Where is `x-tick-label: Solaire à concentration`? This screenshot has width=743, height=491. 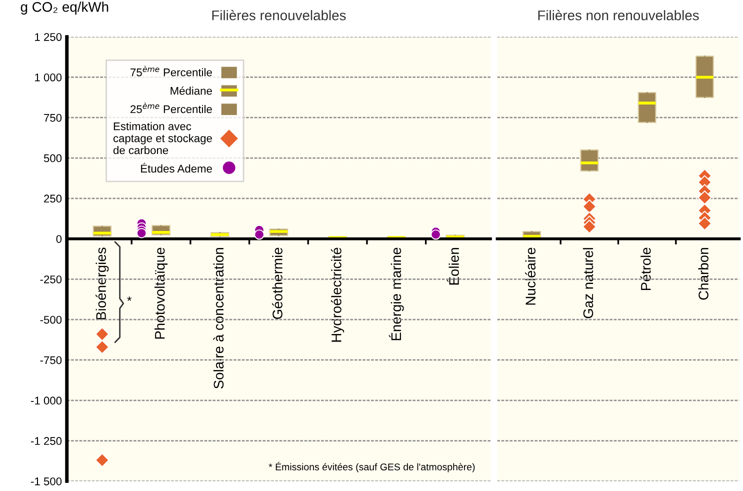 x-tick-label: Solaire à concentration is located at coordinates (218, 318).